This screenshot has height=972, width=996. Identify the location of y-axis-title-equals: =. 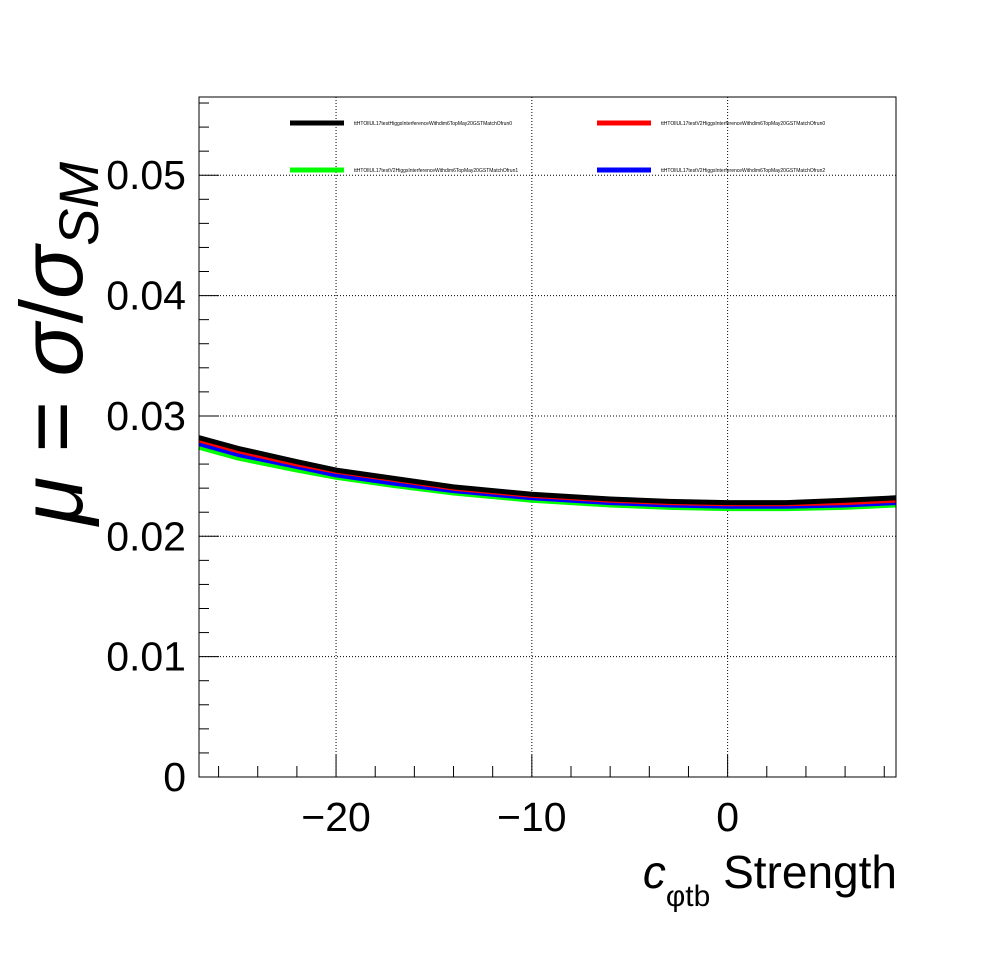
(51, 426).